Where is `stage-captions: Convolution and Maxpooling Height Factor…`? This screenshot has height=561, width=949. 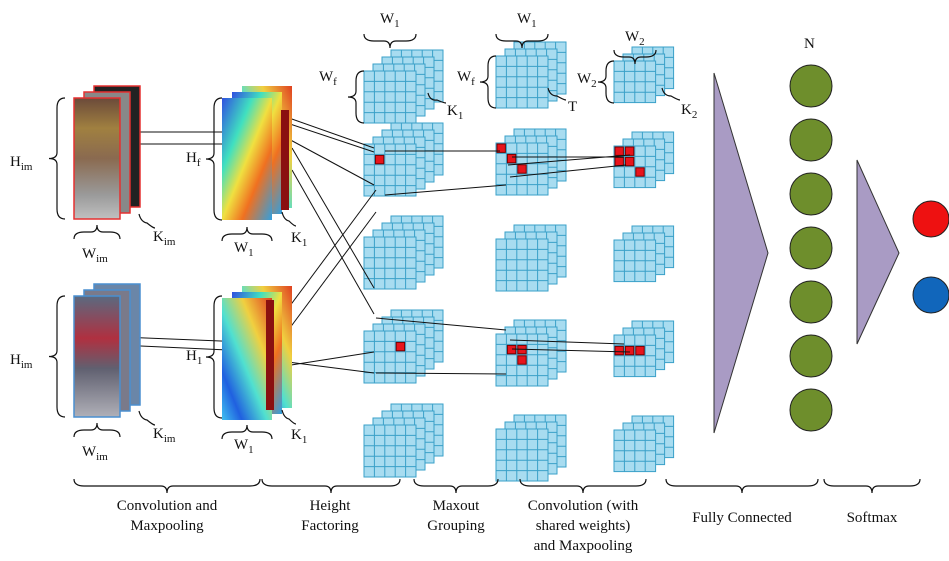 stage-captions: Convolution and Maxpooling Height Factor… is located at coordinates (507, 526).